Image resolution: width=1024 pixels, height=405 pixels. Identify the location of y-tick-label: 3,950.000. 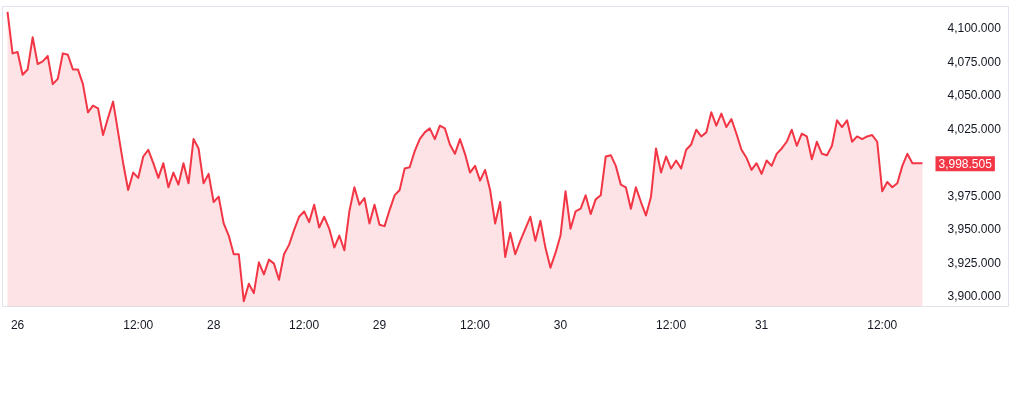
(974, 229).